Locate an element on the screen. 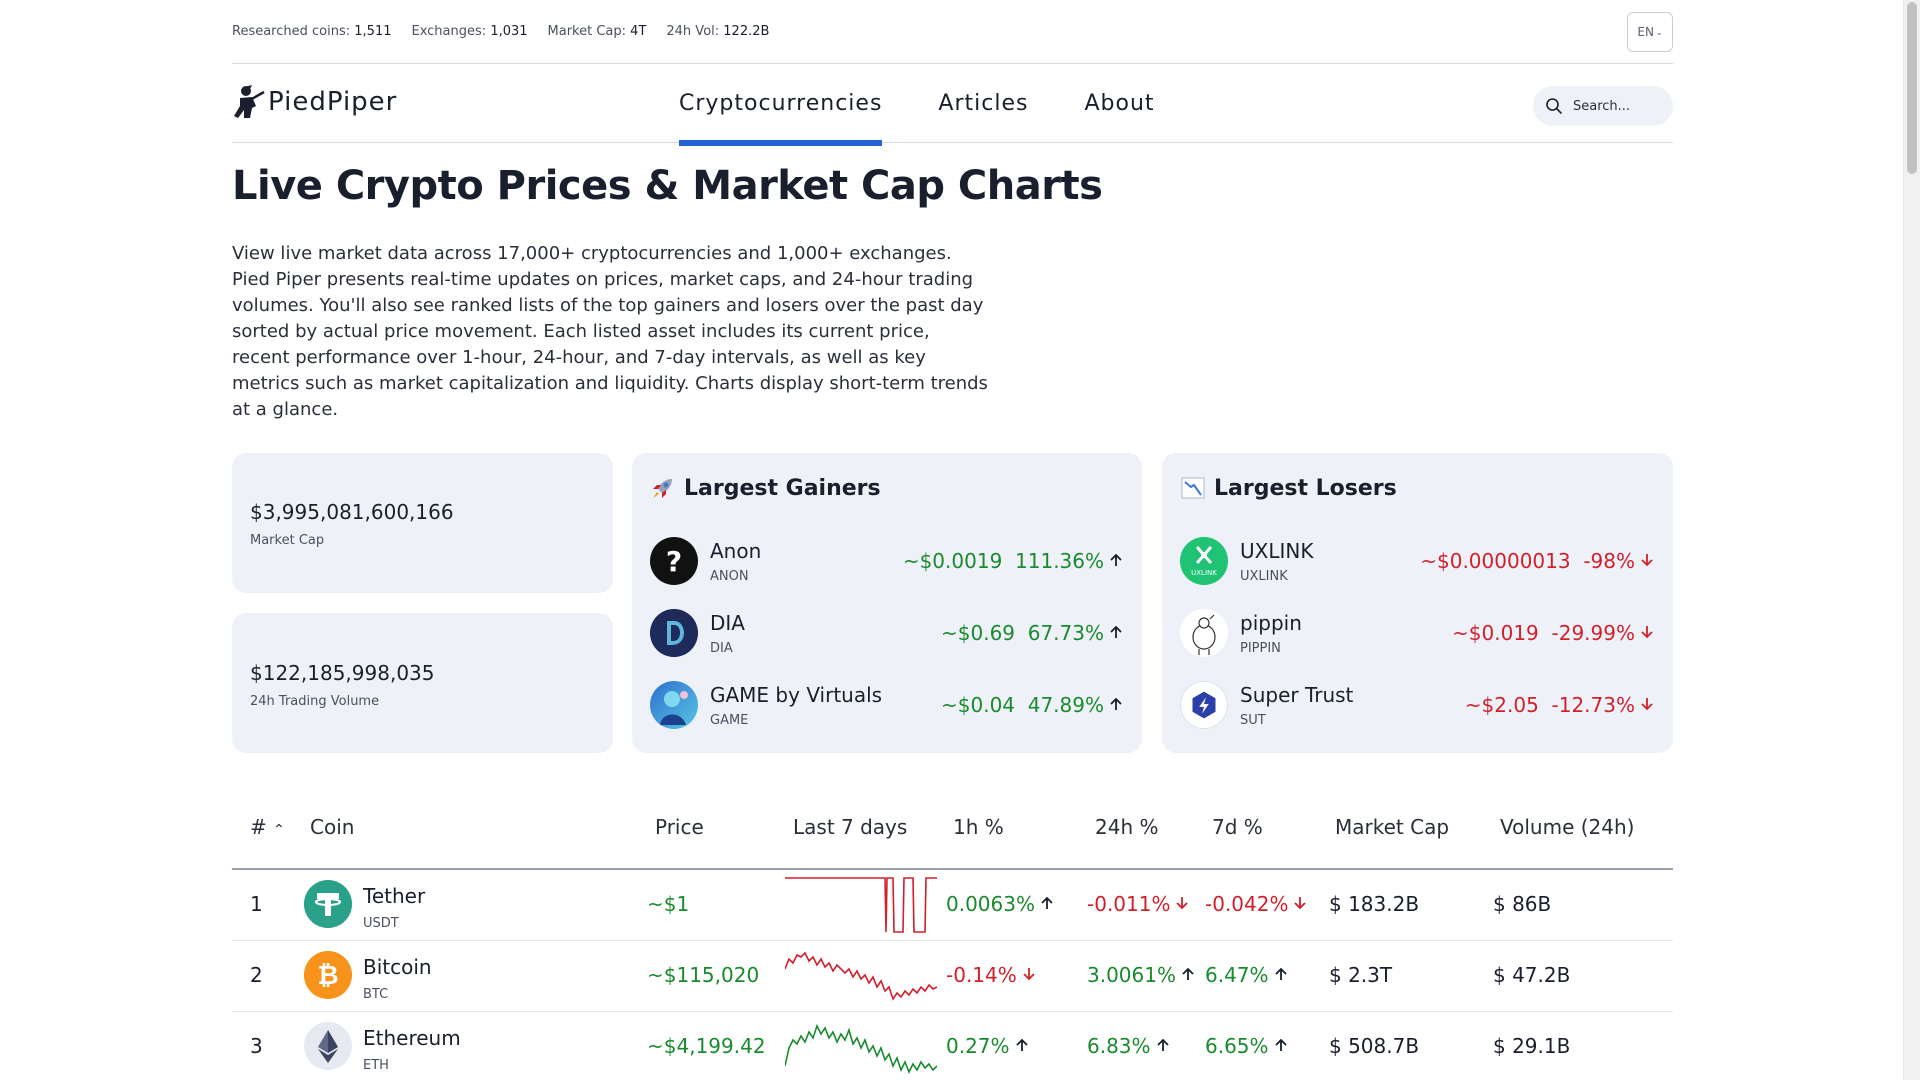 This screenshot has width=1920, height=1080. gainer-row: GAME by Virtuals GAME ~$0.04 47.89% is located at coordinates (887, 705).